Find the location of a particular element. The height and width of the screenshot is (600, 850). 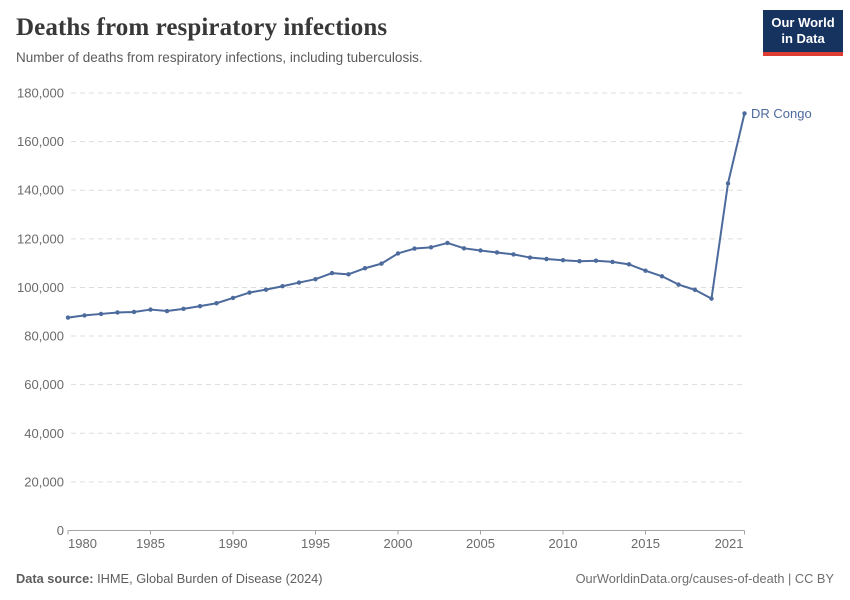

owid-logo: Our World in Data is located at coordinates (803, 33).